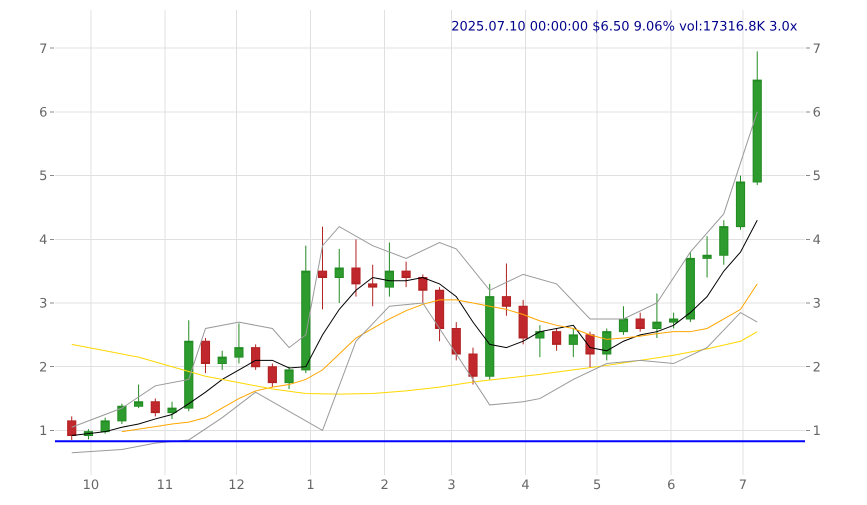 The height and width of the screenshot is (505, 867). What do you see at coordinates (816, 431) in the screenshot?
I see `y2-tick-label: 1` at bounding box center [816, 431].